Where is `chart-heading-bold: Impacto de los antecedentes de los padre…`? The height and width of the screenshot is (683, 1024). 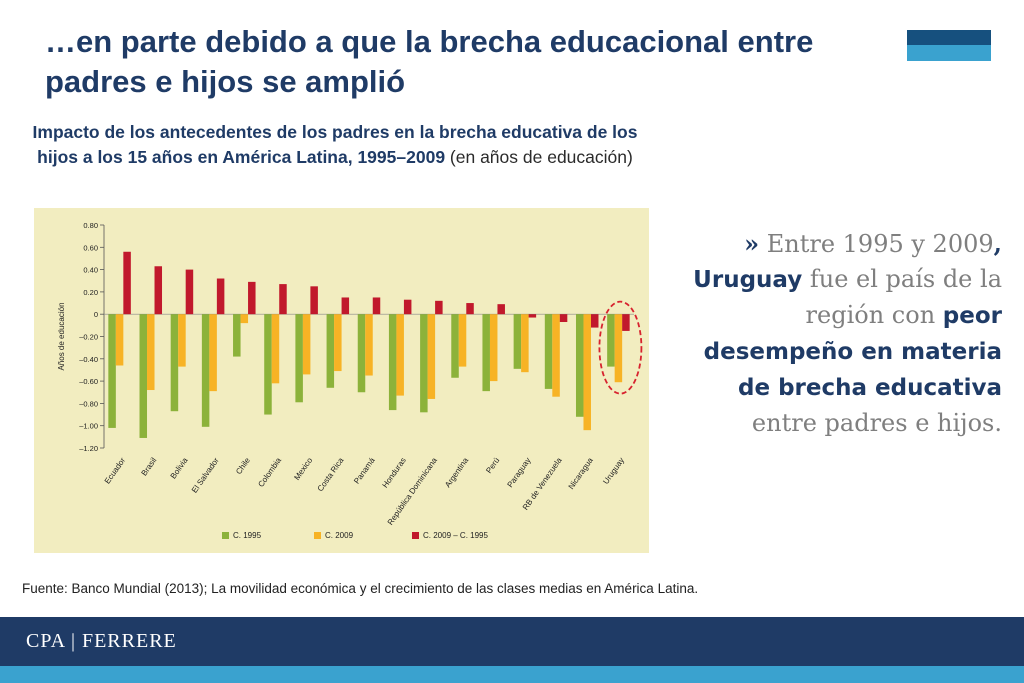
chart-heading-bold: Impacto de los antecedentes de los padre… is located at coordinates (335, 144).